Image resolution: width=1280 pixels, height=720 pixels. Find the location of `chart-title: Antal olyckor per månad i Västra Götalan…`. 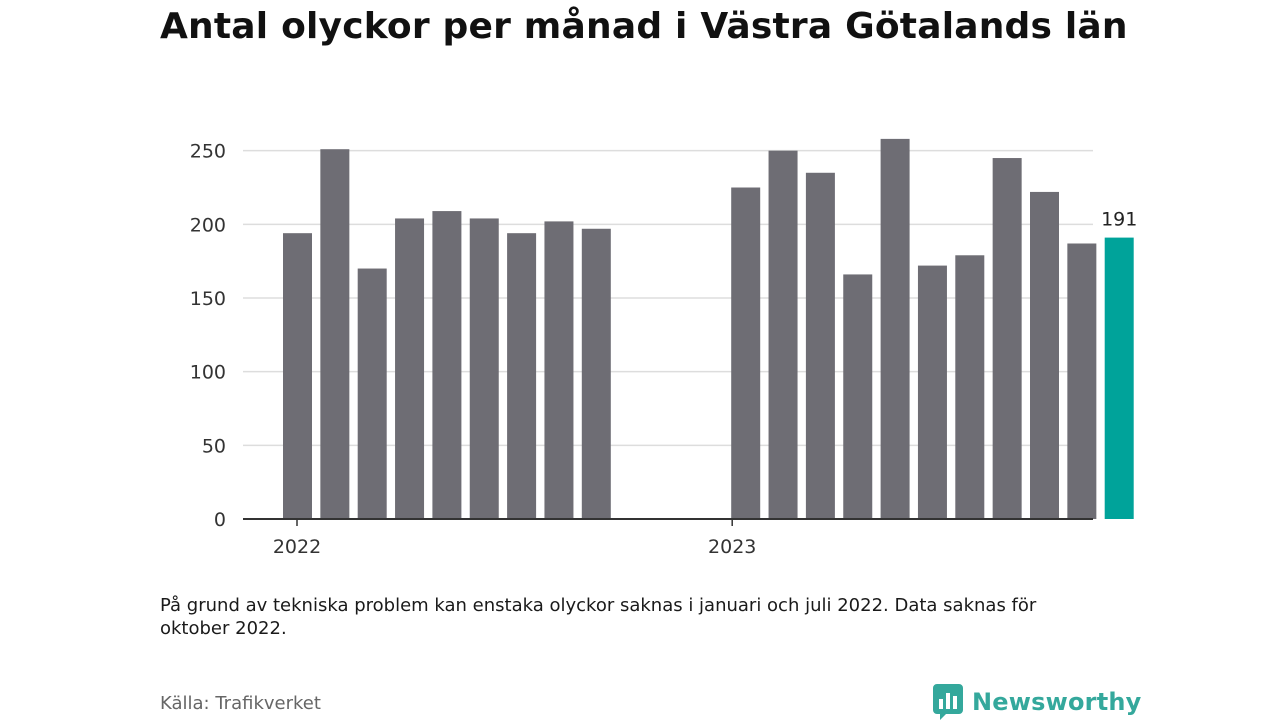

chart-title: Antal olyckor per månad i Västra Götalan… is located at coordinates (644, 26).